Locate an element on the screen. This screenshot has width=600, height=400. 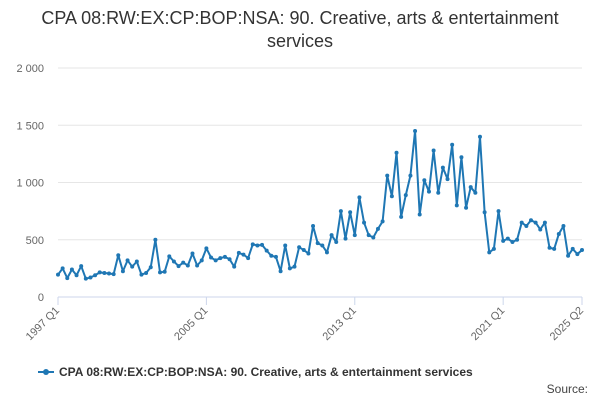
legend-dot is located at coordinates (46, 372).